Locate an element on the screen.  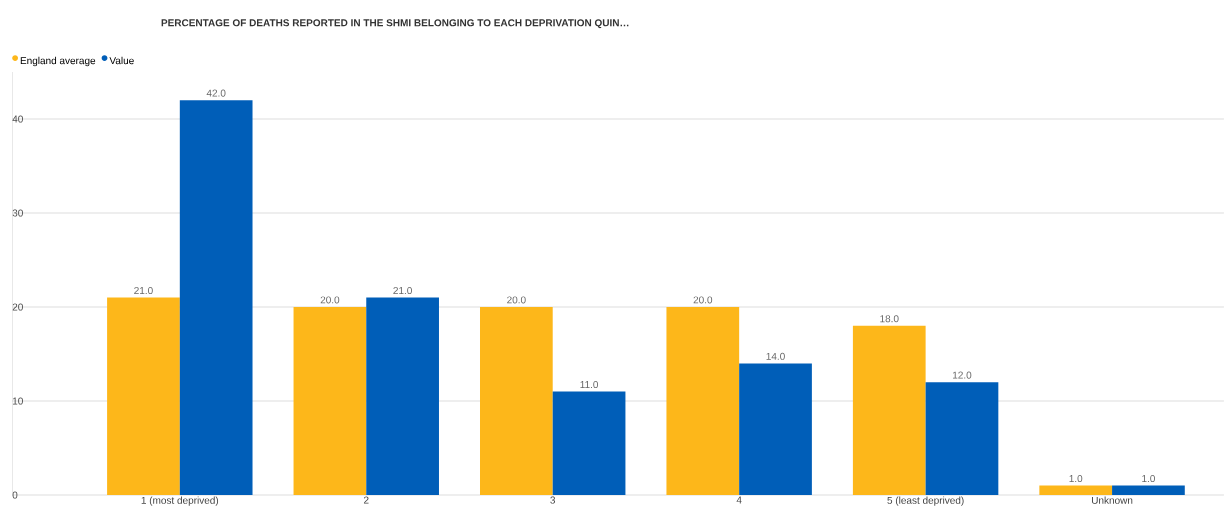
legend-label: Value is located at coordinates (121, 60).